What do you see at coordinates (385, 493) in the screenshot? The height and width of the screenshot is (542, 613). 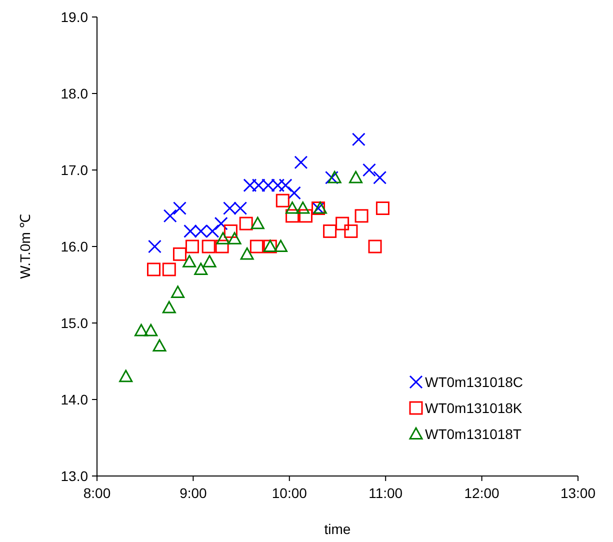 I see `x-tick-label: 11:00` at bounding box center [385, 493].